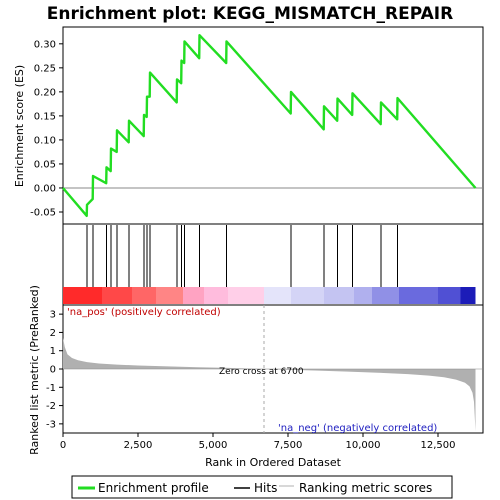 The height and width of the screenshot is (500, 500). What do you see at coordinates (438, 445) in the screenshot?
I see `x-tick-label: 12,500` at bounding box center [438, 445].